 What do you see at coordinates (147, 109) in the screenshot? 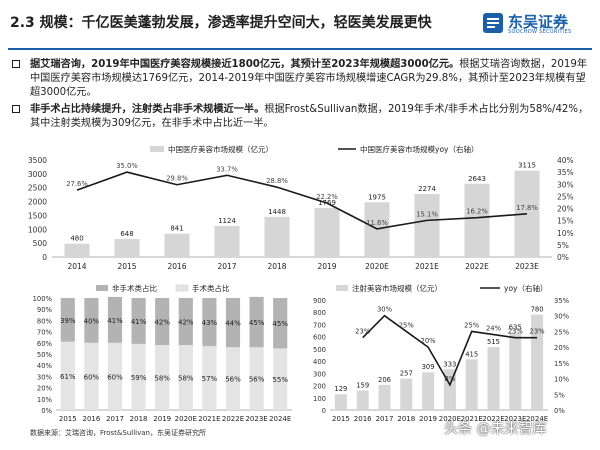
I see `bullet-bold-text: 非手术占比持续提升，注射类占非手术规模近一半。` at bounding box center [147, 109].